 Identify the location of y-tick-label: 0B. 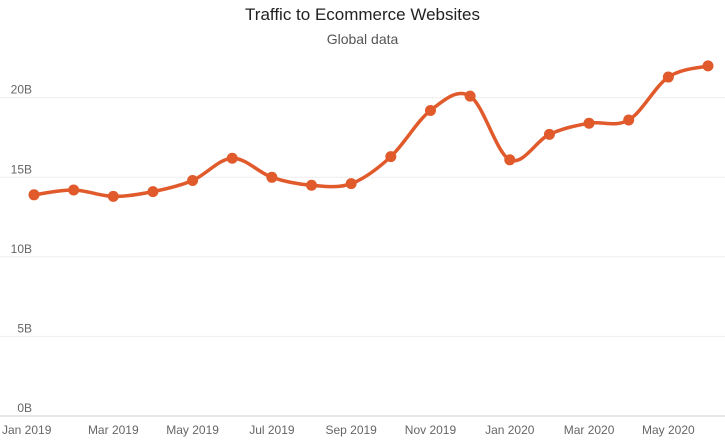
(24, 408).